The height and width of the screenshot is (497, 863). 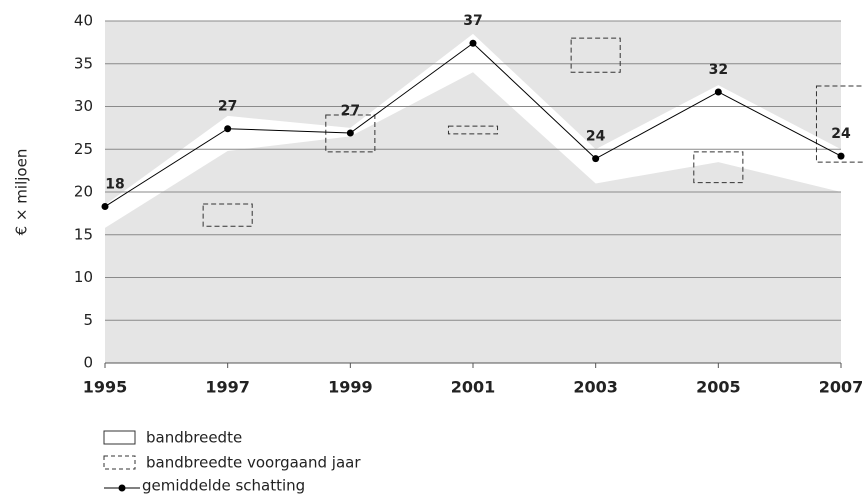 What do you see at coordinates (194, 438) in the screenshot?
I see `legend-label: bandbreedte` at bounding box center [194, 438].